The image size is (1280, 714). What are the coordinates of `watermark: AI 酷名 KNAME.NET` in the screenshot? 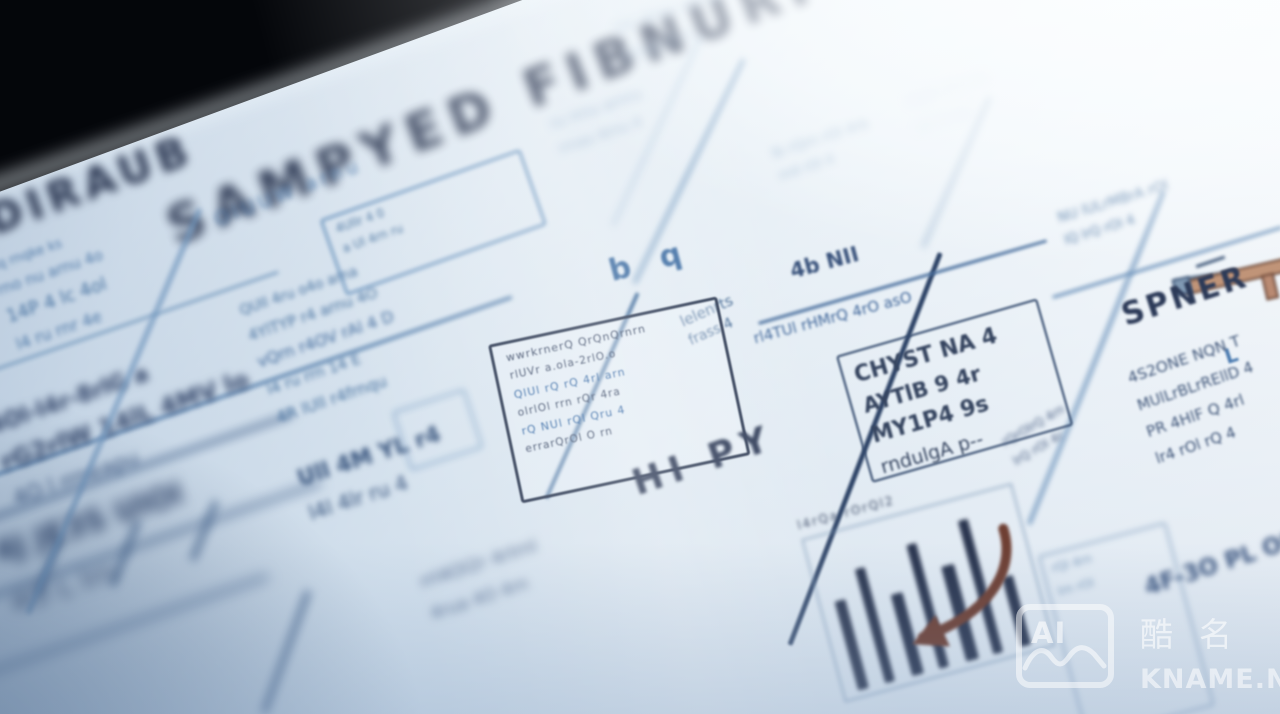 It's located at (1148, 649).